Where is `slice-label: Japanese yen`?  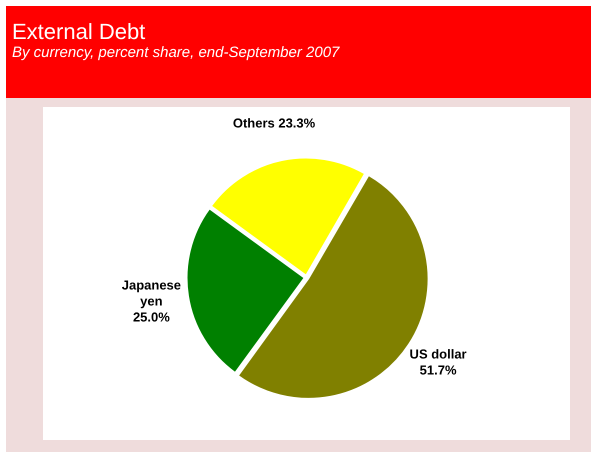 slice-label: Japanese yen is located at coordinates (152, 292).